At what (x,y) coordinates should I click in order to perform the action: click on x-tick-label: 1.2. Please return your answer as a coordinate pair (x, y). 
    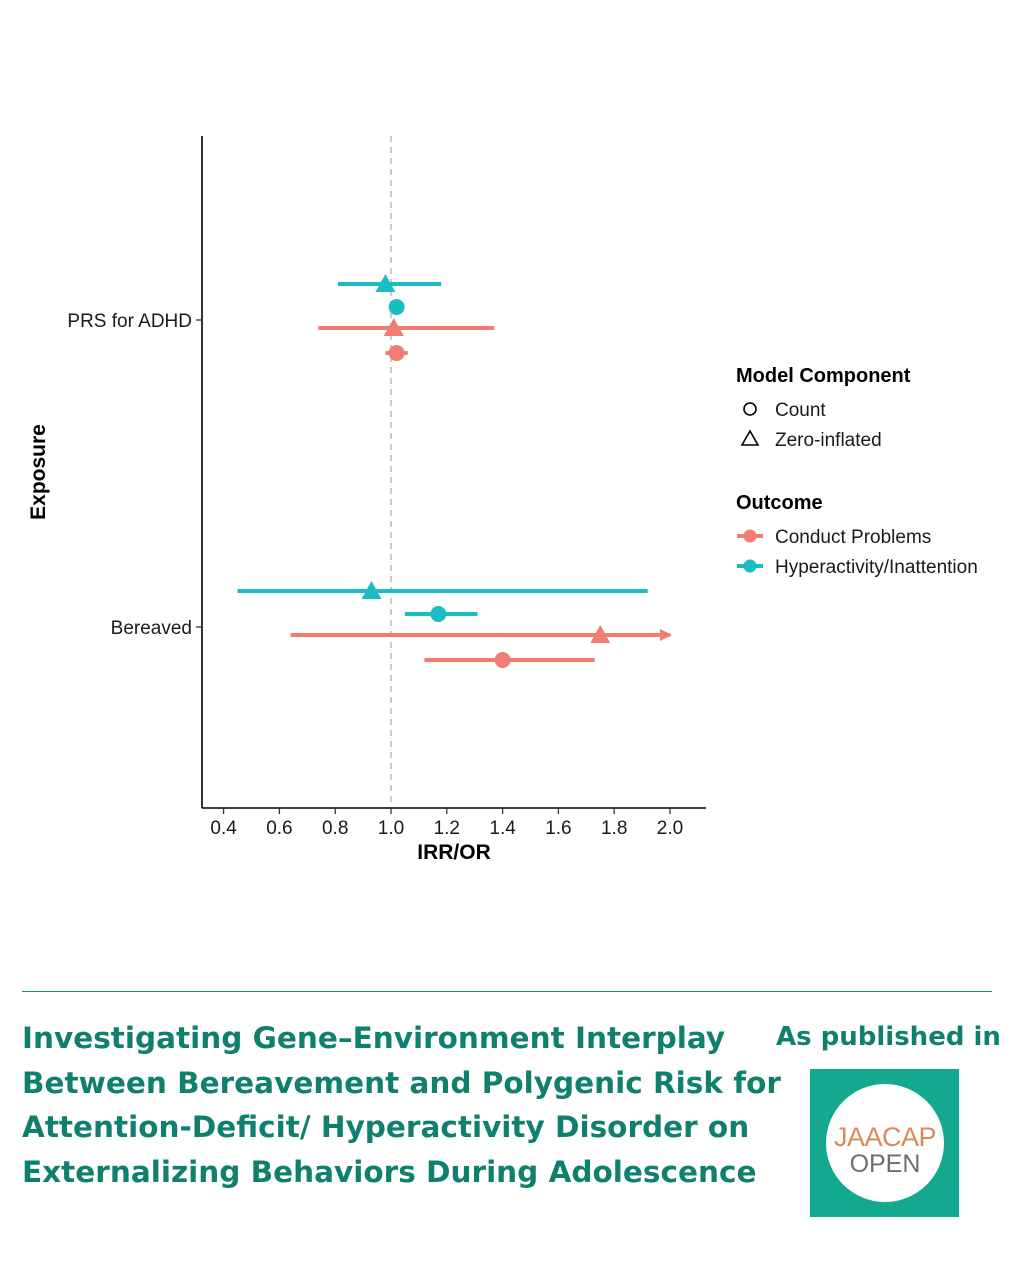
    Looking at the image, I should click on (447, 828).